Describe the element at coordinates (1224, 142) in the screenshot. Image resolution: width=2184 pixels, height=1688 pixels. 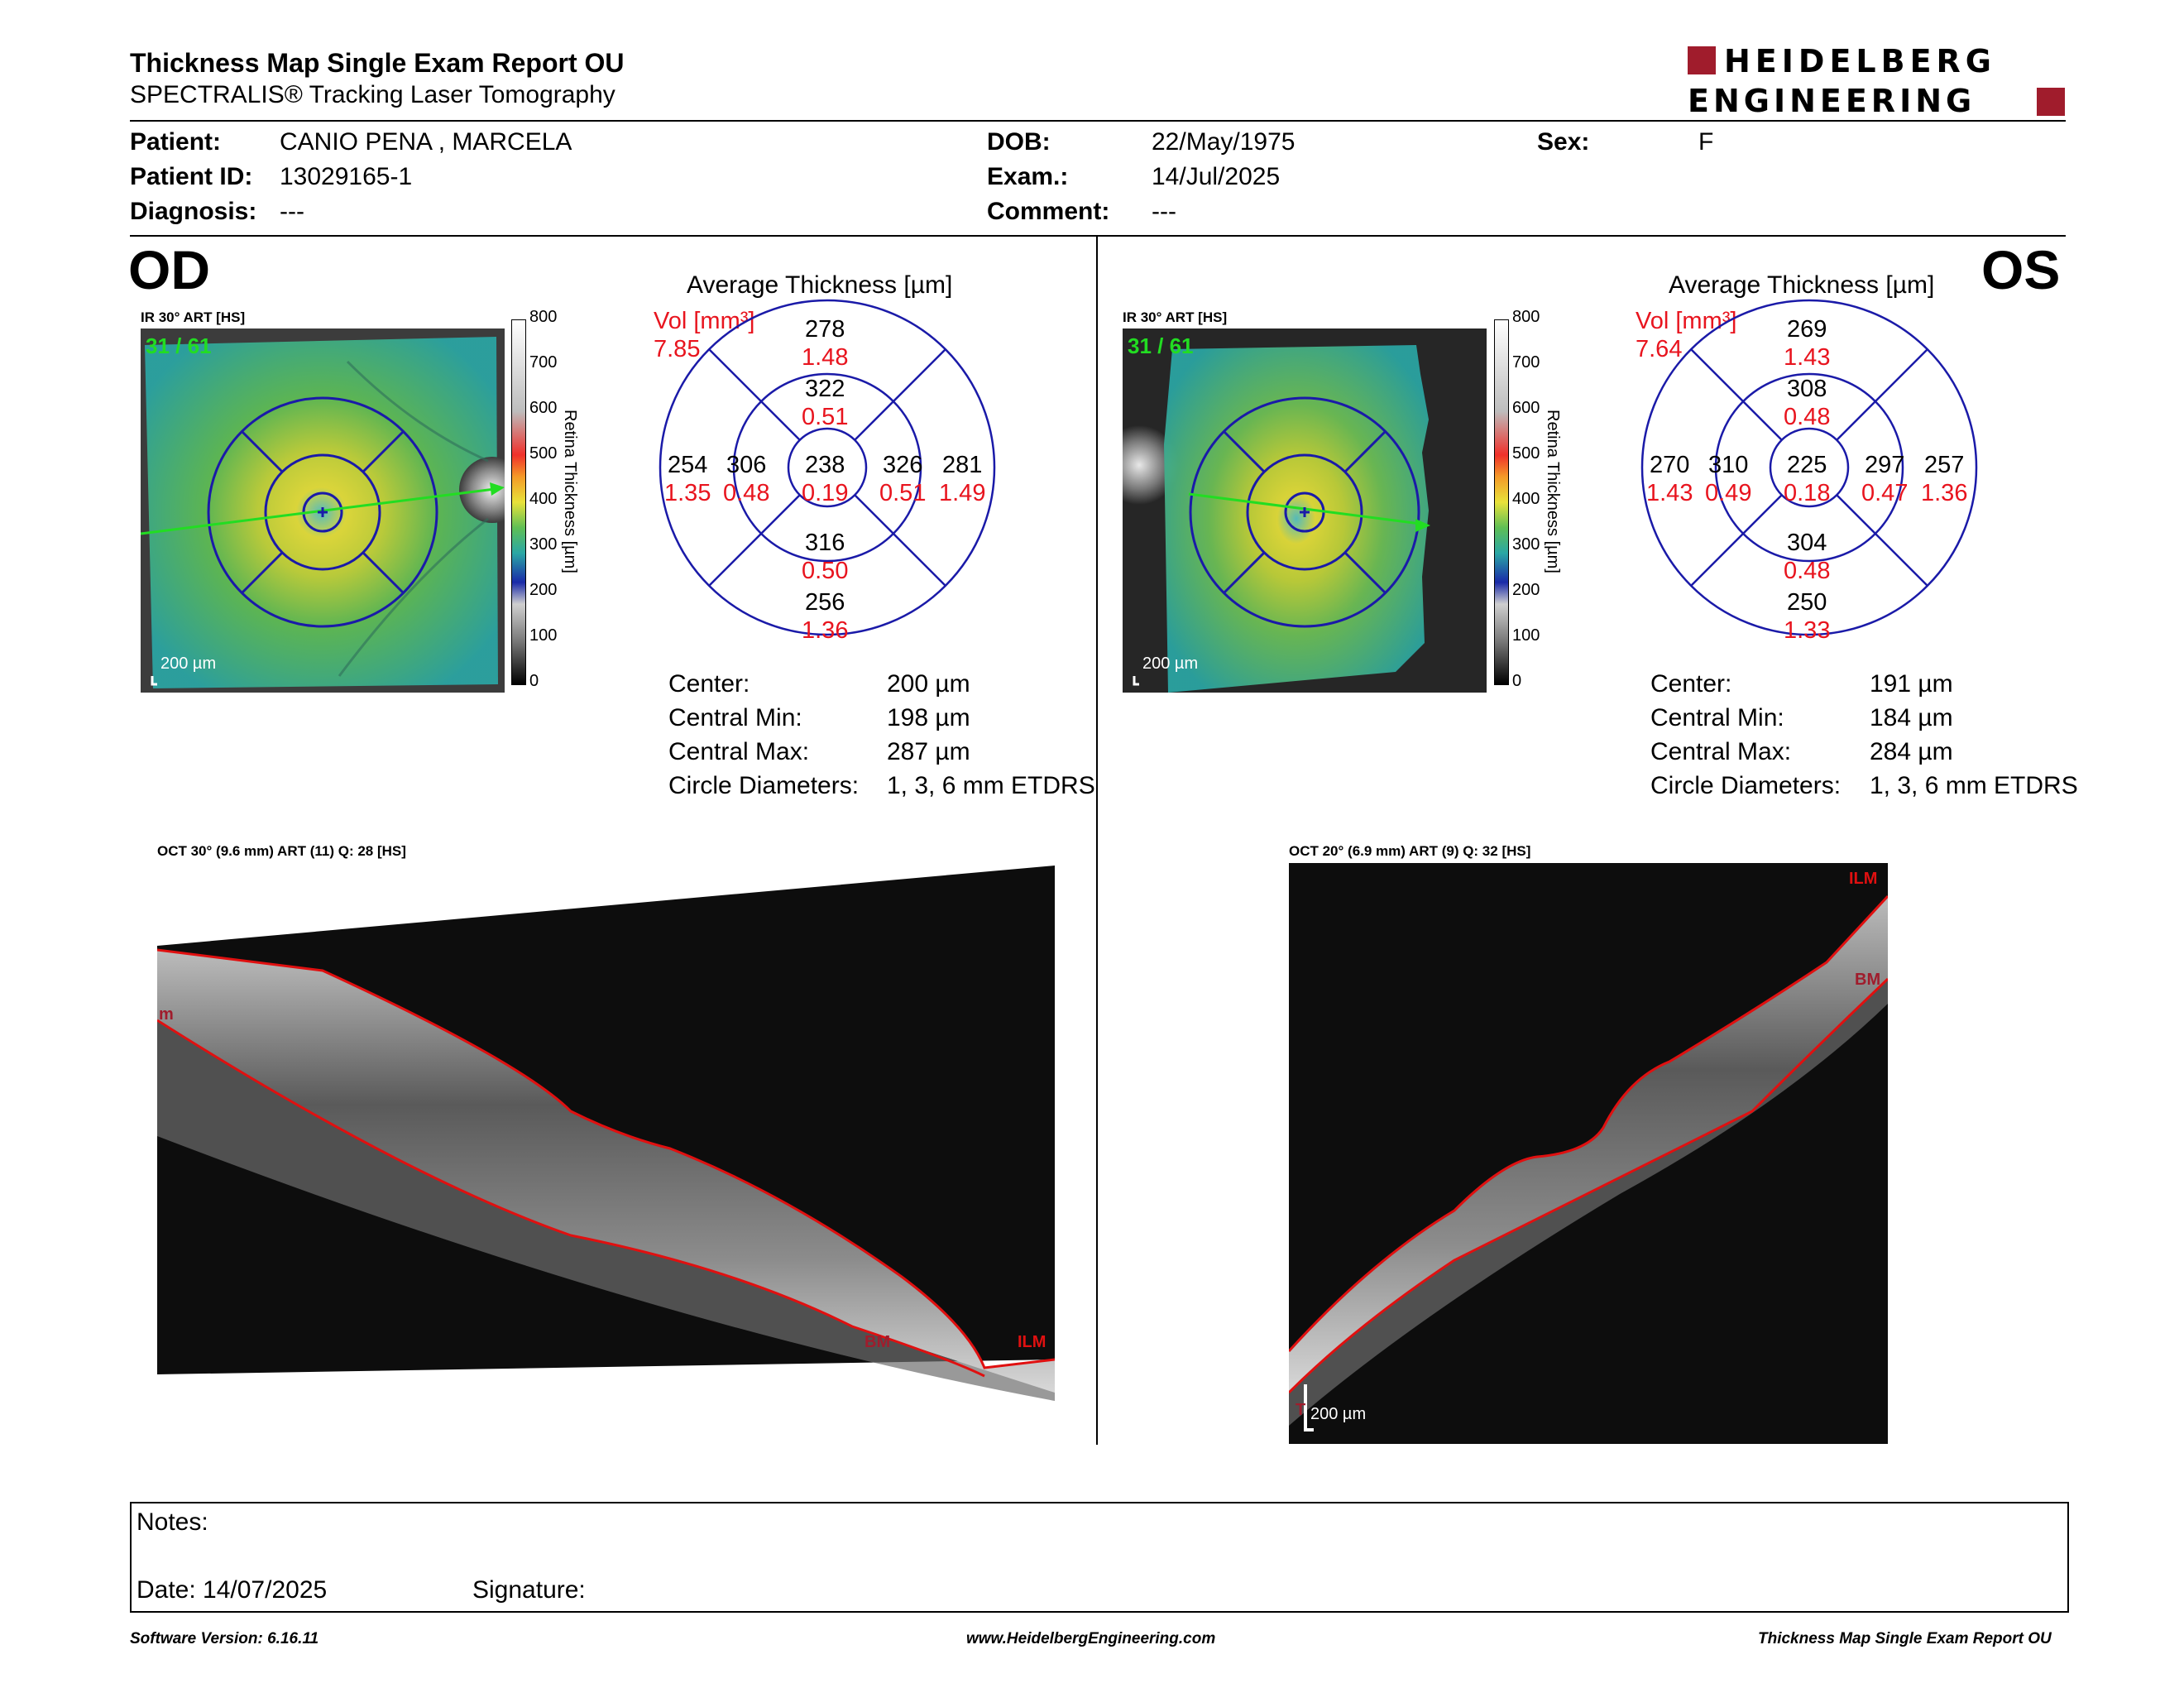
I see `dob-value: 22/May/1975` at that location.